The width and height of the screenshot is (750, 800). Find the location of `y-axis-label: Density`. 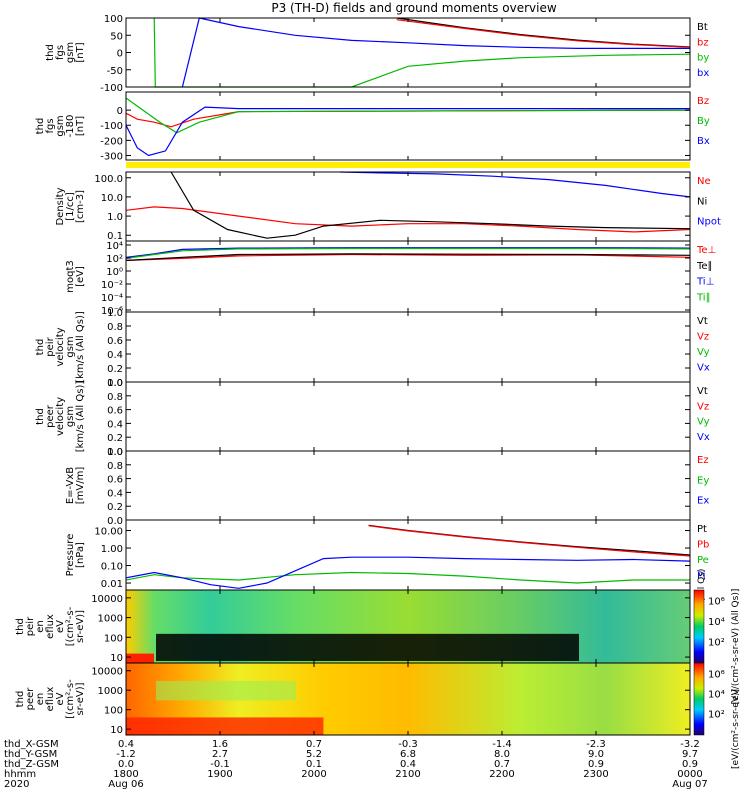

y-axis-label: Density is located at coordinates (60, 206).